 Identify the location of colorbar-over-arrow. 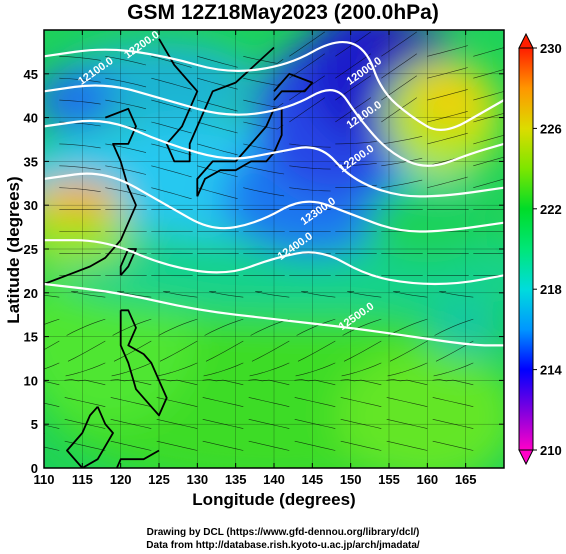
(526, 40).